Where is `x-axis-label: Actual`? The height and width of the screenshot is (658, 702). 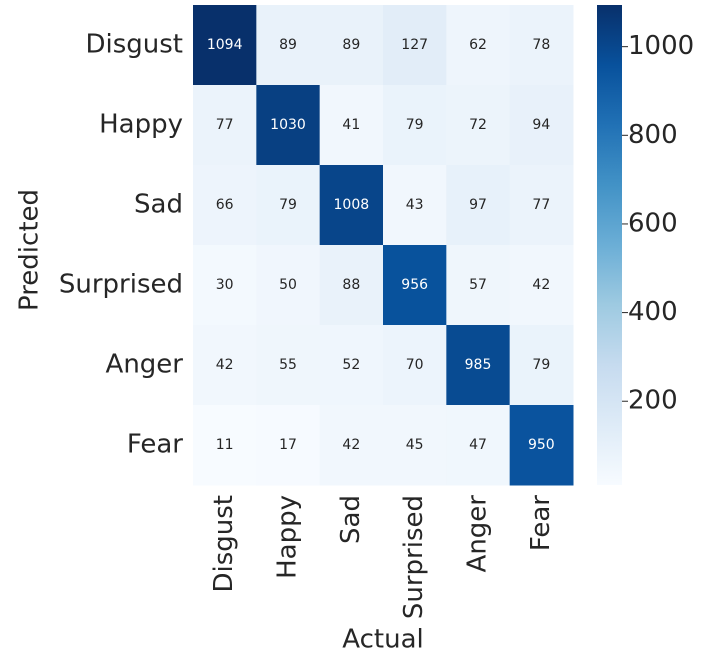 x-axis-label: Actual is located at coordinates (382, 640).